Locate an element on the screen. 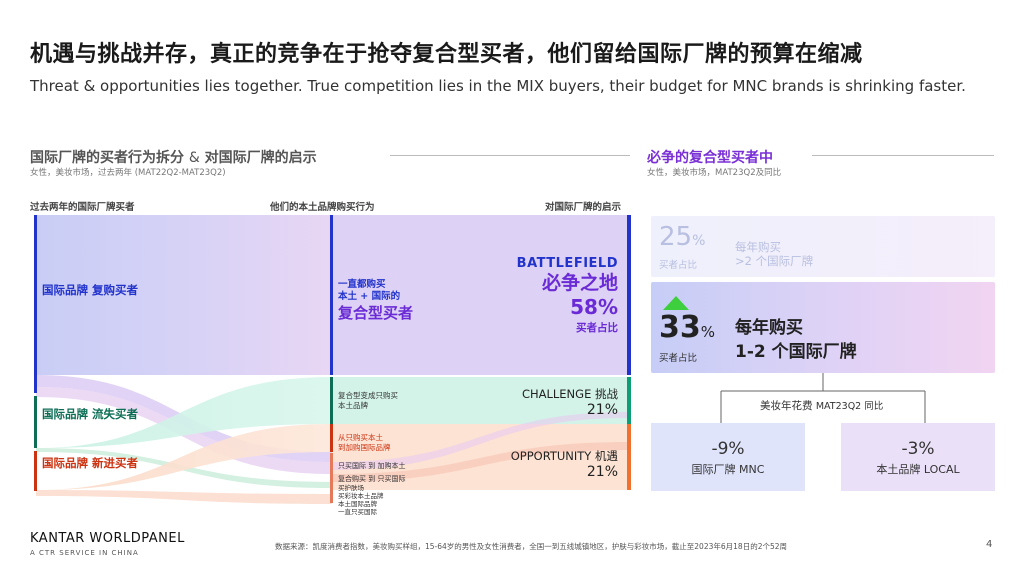 The width and height of the screenshot is (1024, 576). card-33-num-wrap: 33% is located at coordinates (687, 327).